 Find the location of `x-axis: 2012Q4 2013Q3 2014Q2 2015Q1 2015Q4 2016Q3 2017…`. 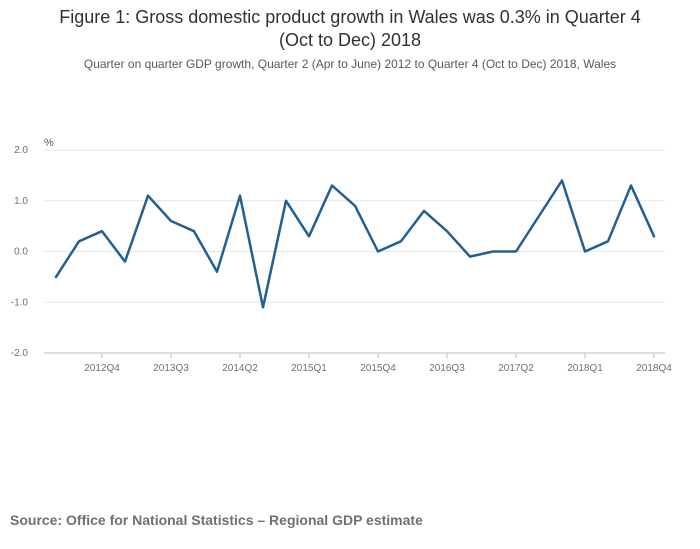

x-axis: 2012Q4 2013Q3 2014Q2 2015Q1 2015Q4 2016Q3 2017… is located at coordinates (378, 363).